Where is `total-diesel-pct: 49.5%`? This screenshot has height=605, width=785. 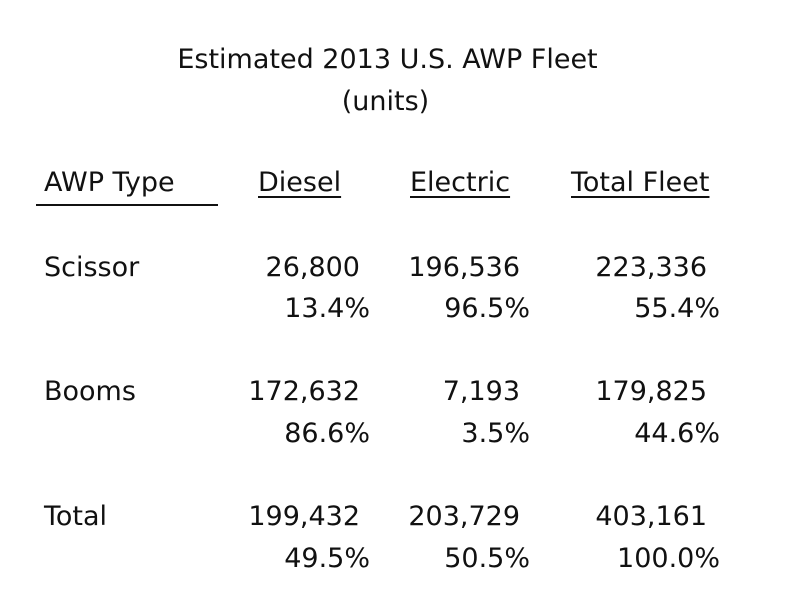
total-diesel-pct: 49.5% is located at coordinates (327, 558).